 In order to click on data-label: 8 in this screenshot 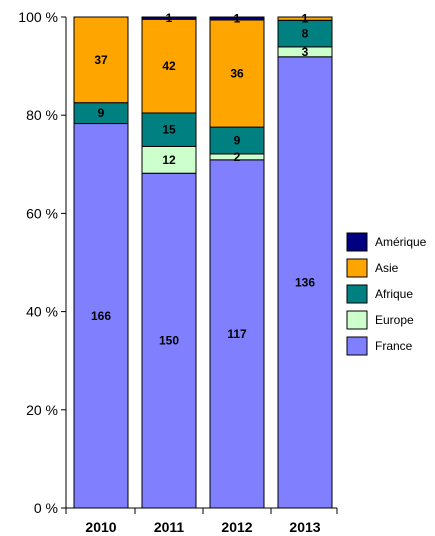, I will do `click(305, 34)`.